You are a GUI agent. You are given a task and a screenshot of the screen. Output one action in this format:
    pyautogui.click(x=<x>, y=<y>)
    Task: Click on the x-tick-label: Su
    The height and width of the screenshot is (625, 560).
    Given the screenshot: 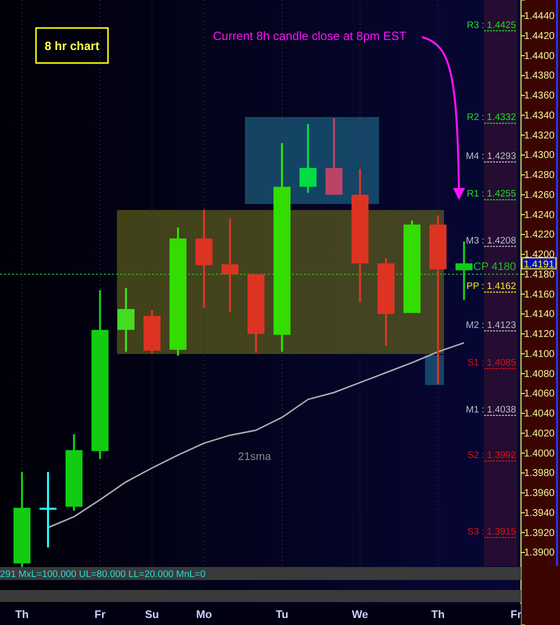 What is the action you would take?
    pyautogui.click(x=152, y=614)
    